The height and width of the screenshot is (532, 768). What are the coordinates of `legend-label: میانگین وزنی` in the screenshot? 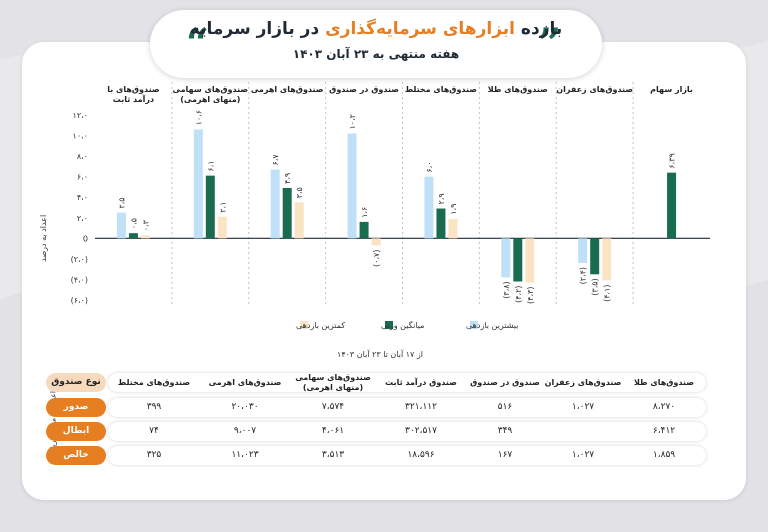 It's located at (402, 325).